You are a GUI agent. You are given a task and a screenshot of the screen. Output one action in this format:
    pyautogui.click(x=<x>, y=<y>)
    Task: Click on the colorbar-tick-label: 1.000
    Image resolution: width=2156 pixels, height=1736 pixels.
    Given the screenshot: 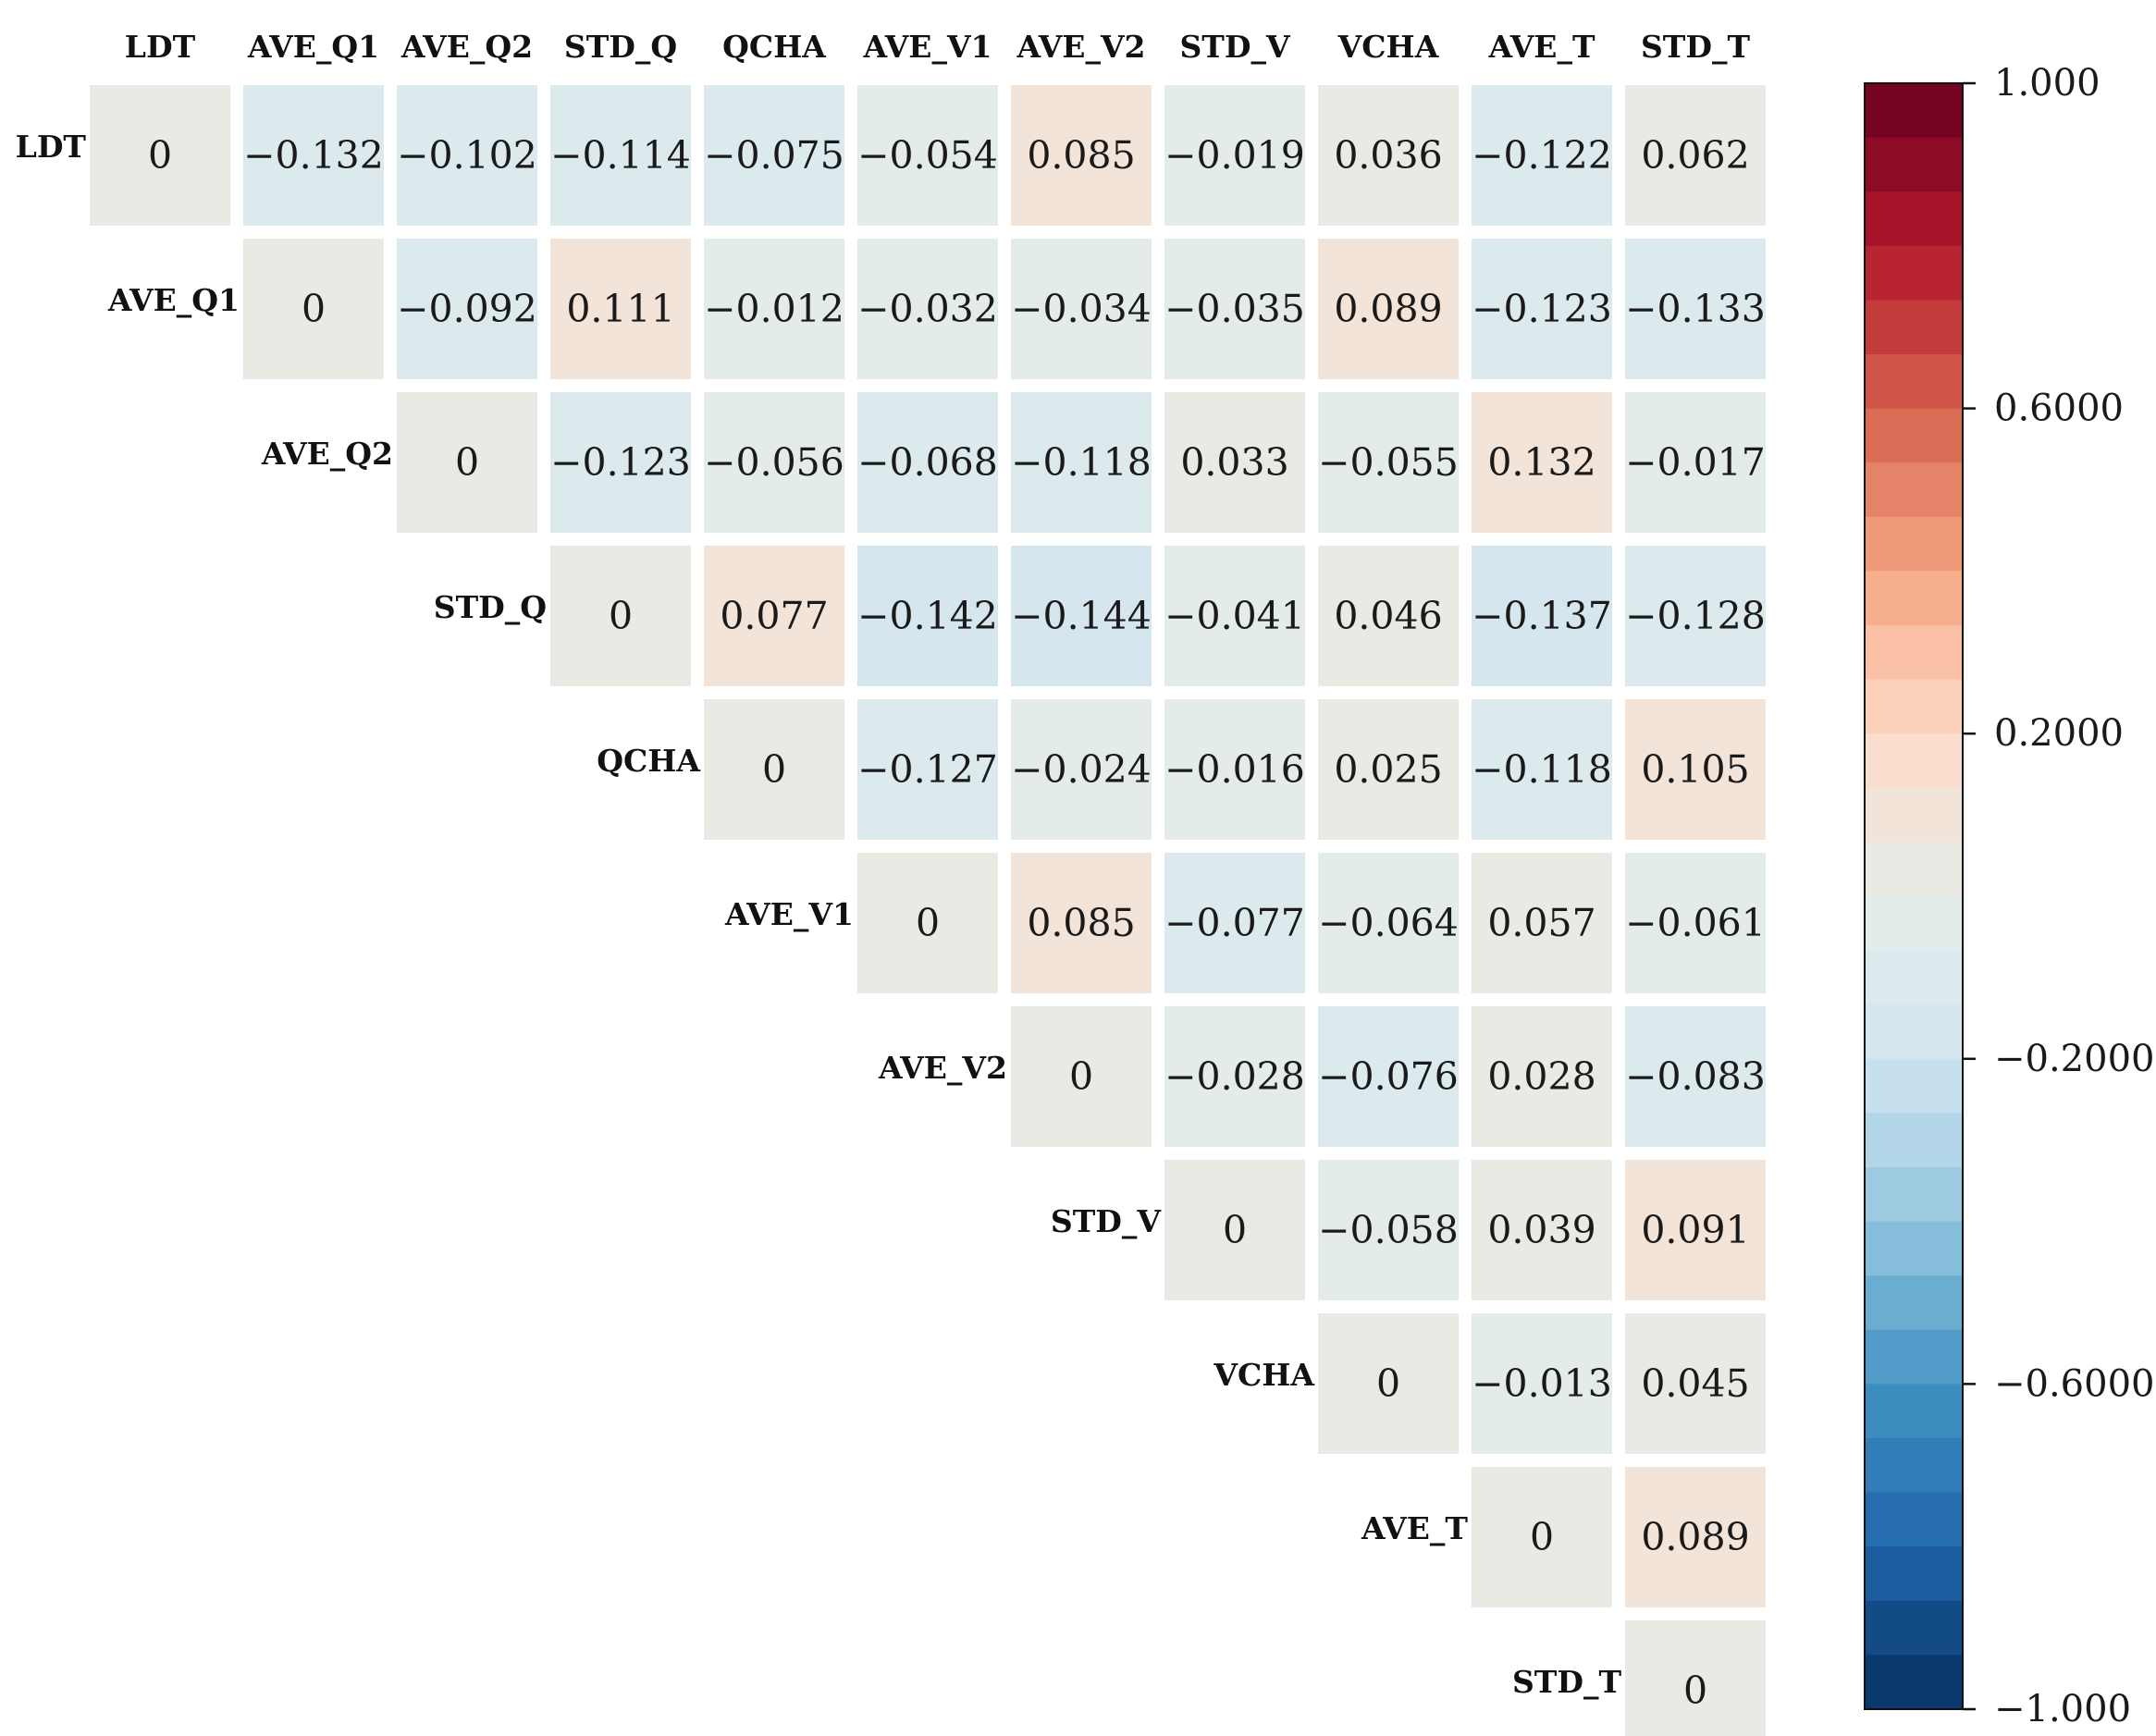 What is the action you would take?
    pyautogui.click(x=2048, y=83)
    